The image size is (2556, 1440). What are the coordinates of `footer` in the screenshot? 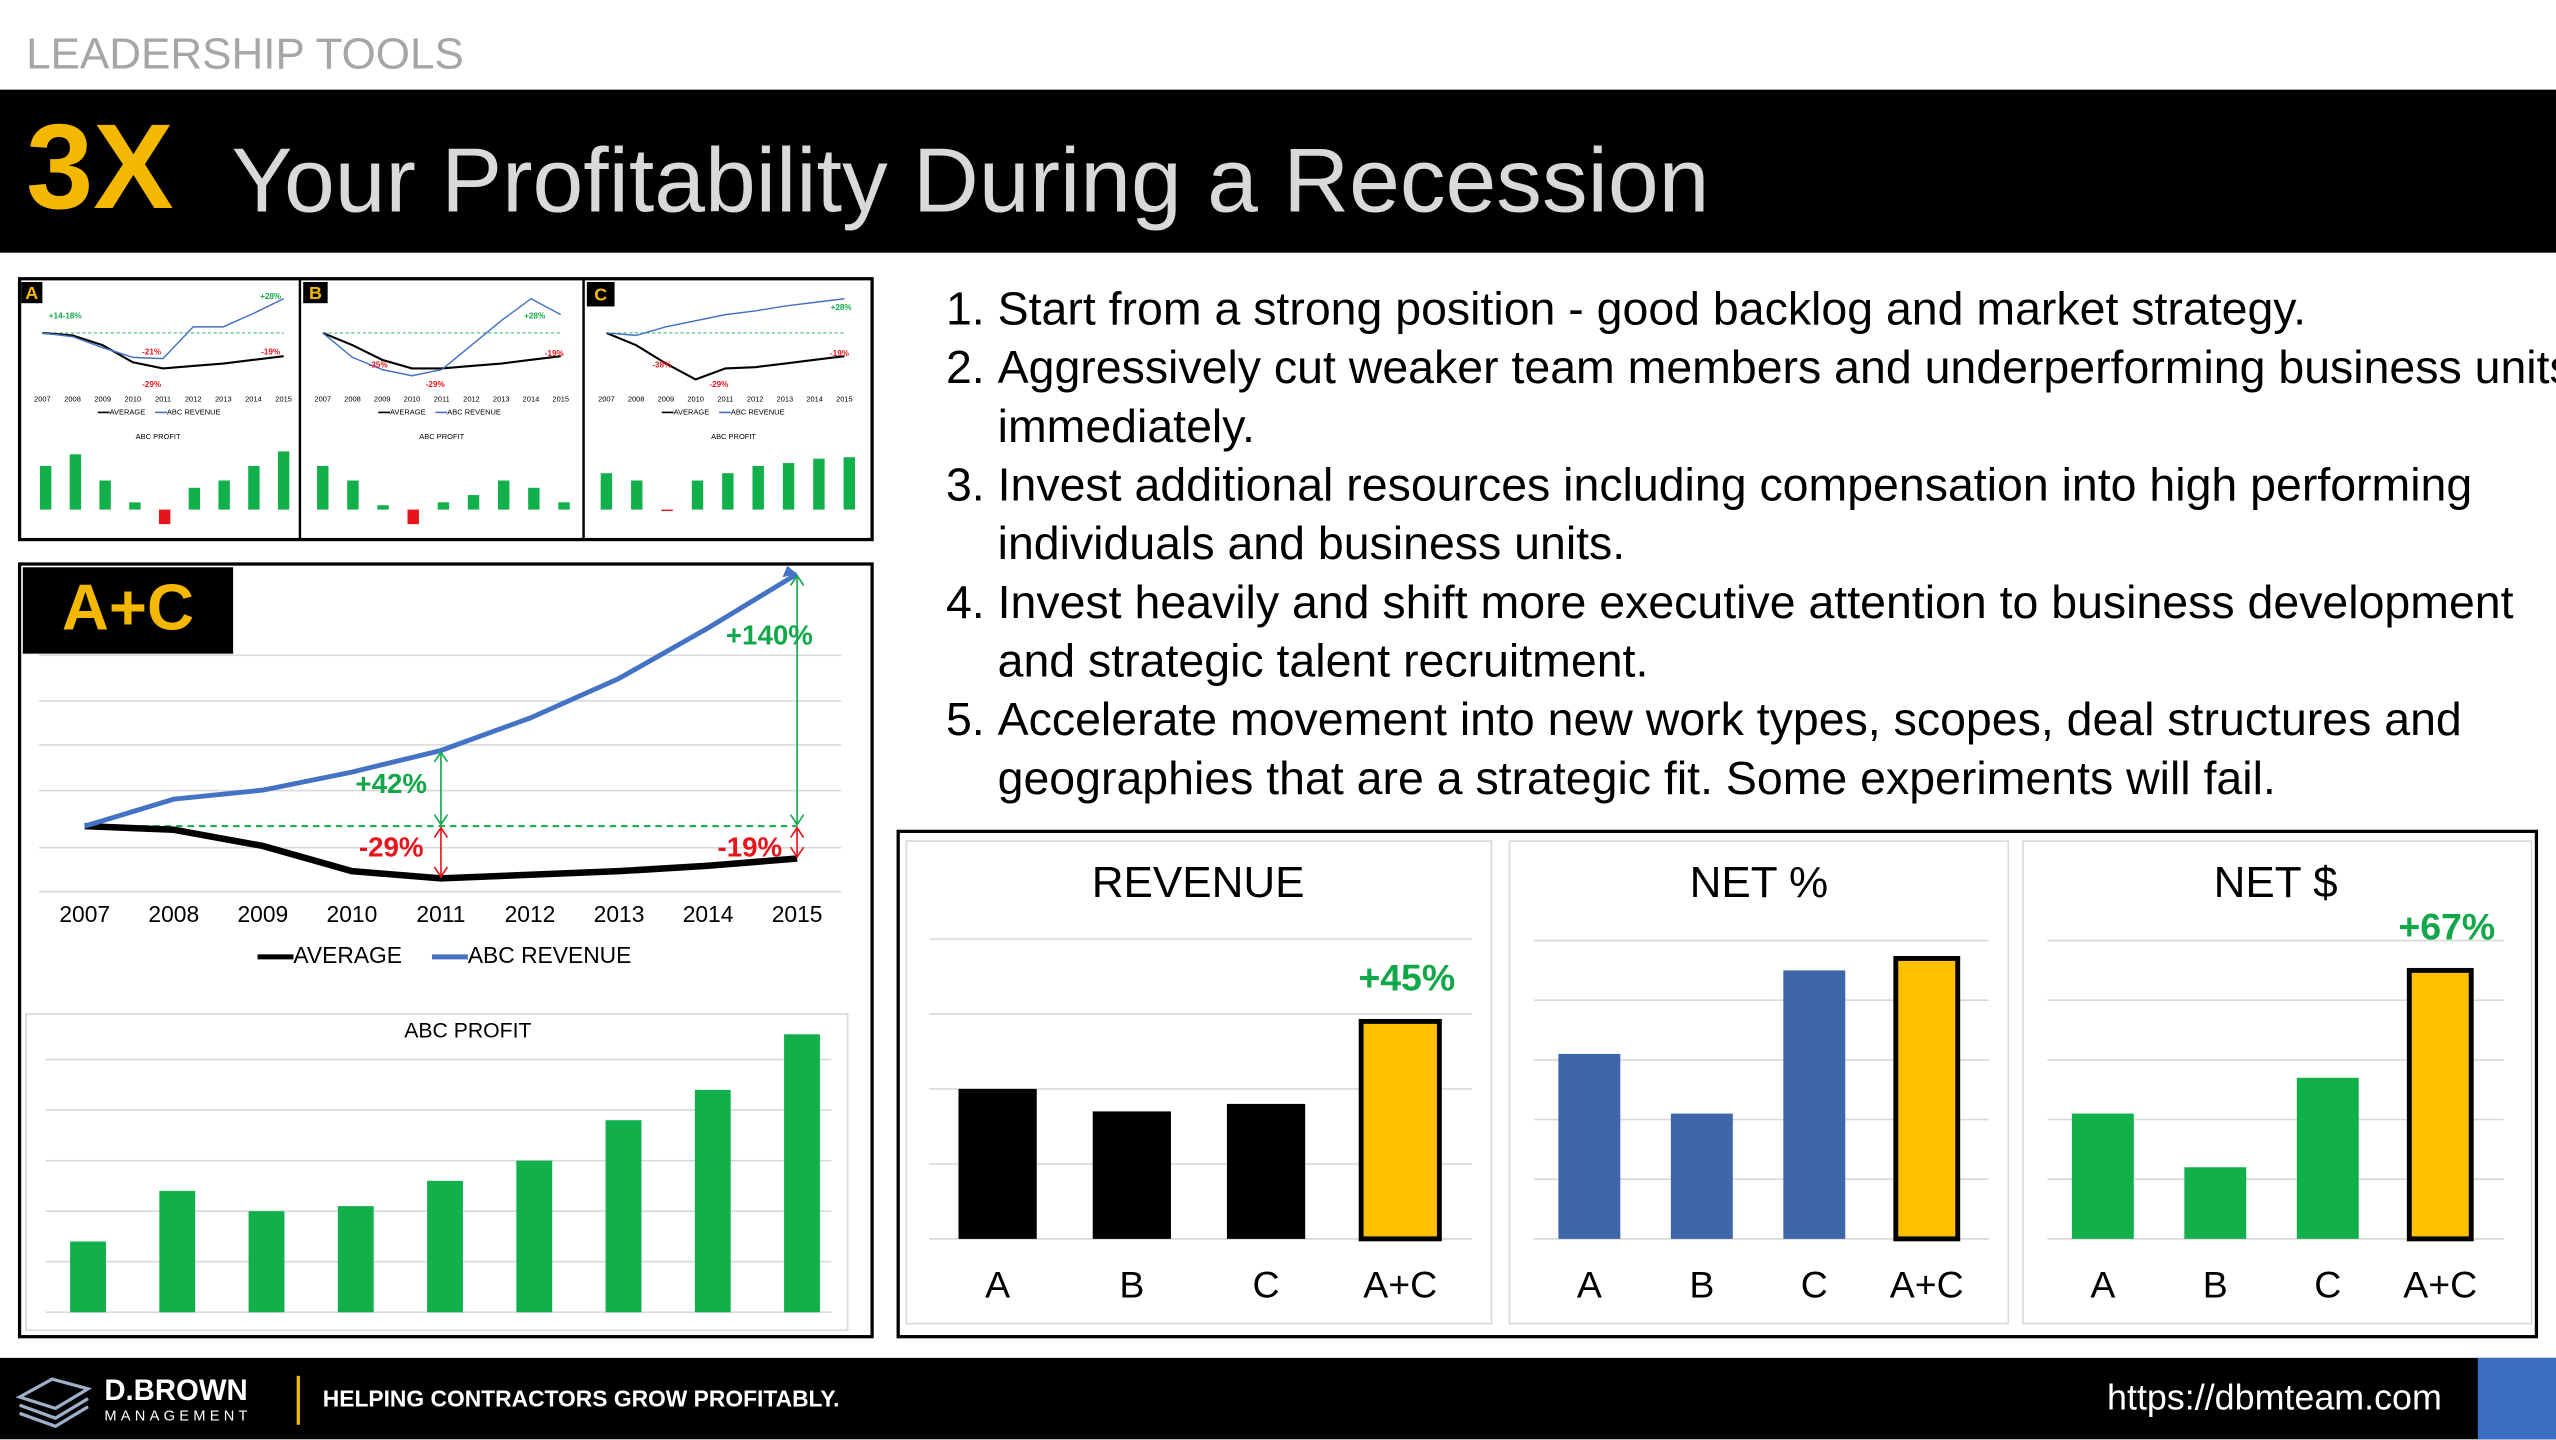 It's located at (1278, 1398).